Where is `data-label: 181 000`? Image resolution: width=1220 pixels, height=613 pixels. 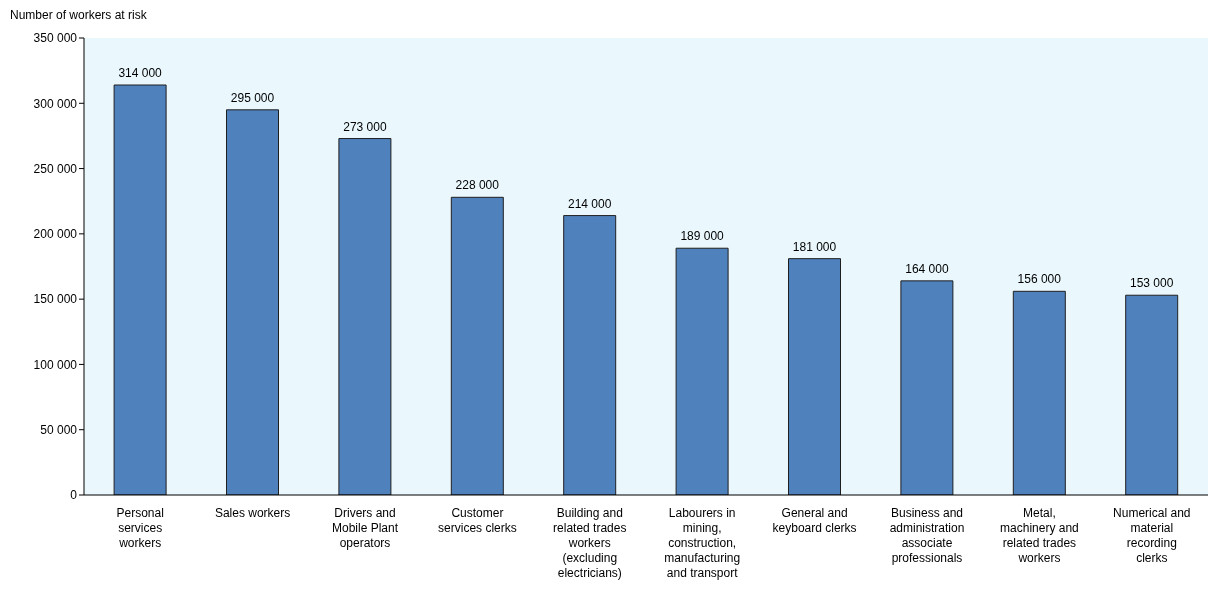 data-label: 181 000 is located at coordinates (814, 246).